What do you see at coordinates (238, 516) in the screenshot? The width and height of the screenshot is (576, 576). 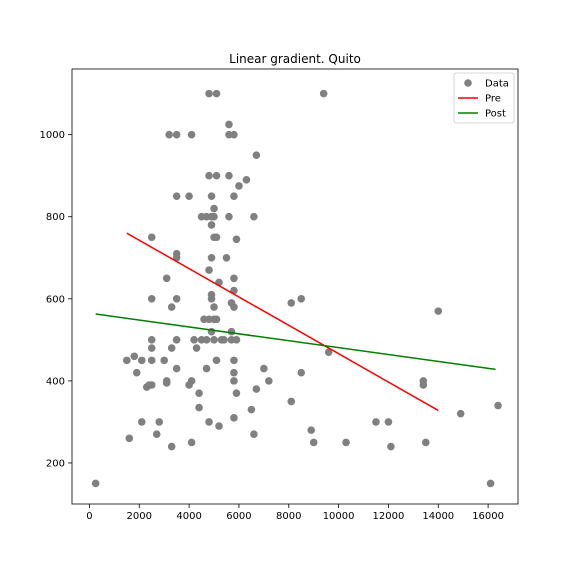 I see `x-tick-label: 6000` at bounding box center [238, 516].